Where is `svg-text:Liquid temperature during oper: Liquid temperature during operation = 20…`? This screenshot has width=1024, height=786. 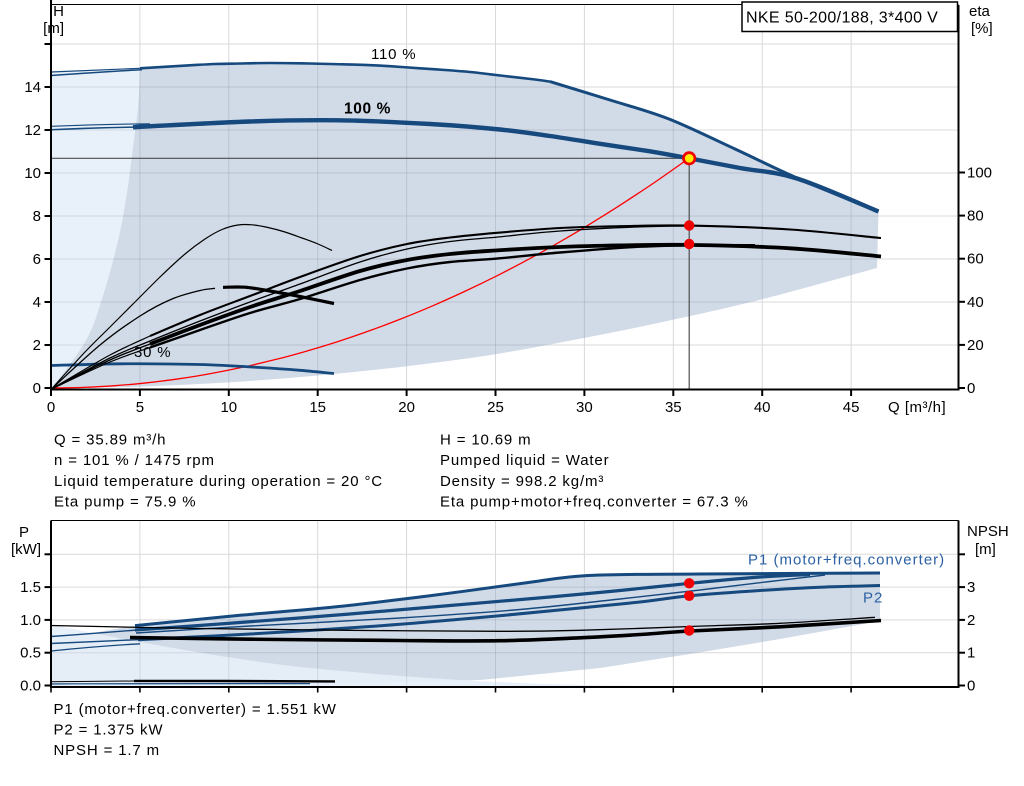
svg-text:Liquid temperature during oper: Liquid temperature during operation = 20… is located at coordinates (218, 481).